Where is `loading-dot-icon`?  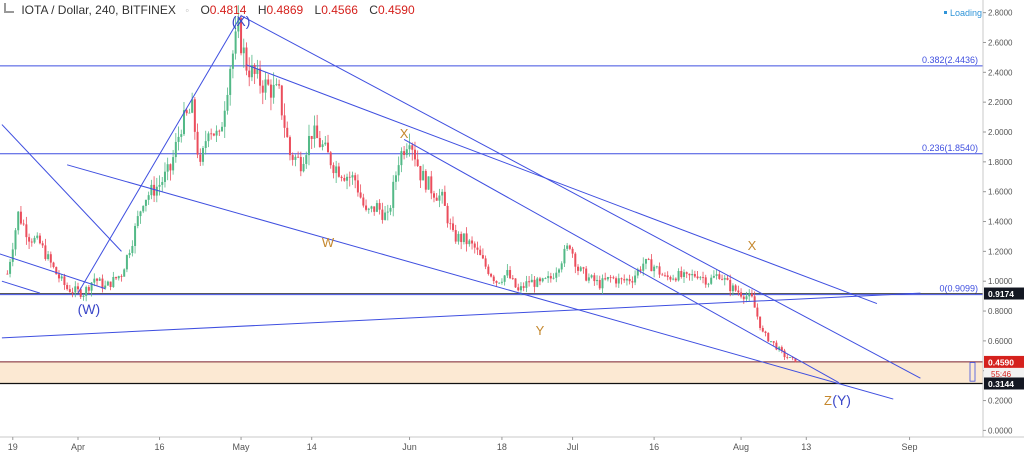
loading-dot-icon is located at coordinates (945, 12).